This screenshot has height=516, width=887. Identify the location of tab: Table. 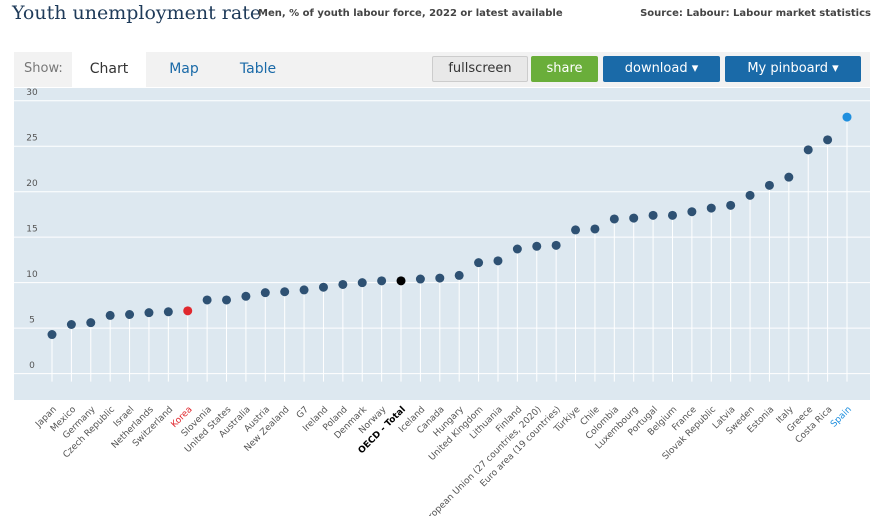
(258, 69).